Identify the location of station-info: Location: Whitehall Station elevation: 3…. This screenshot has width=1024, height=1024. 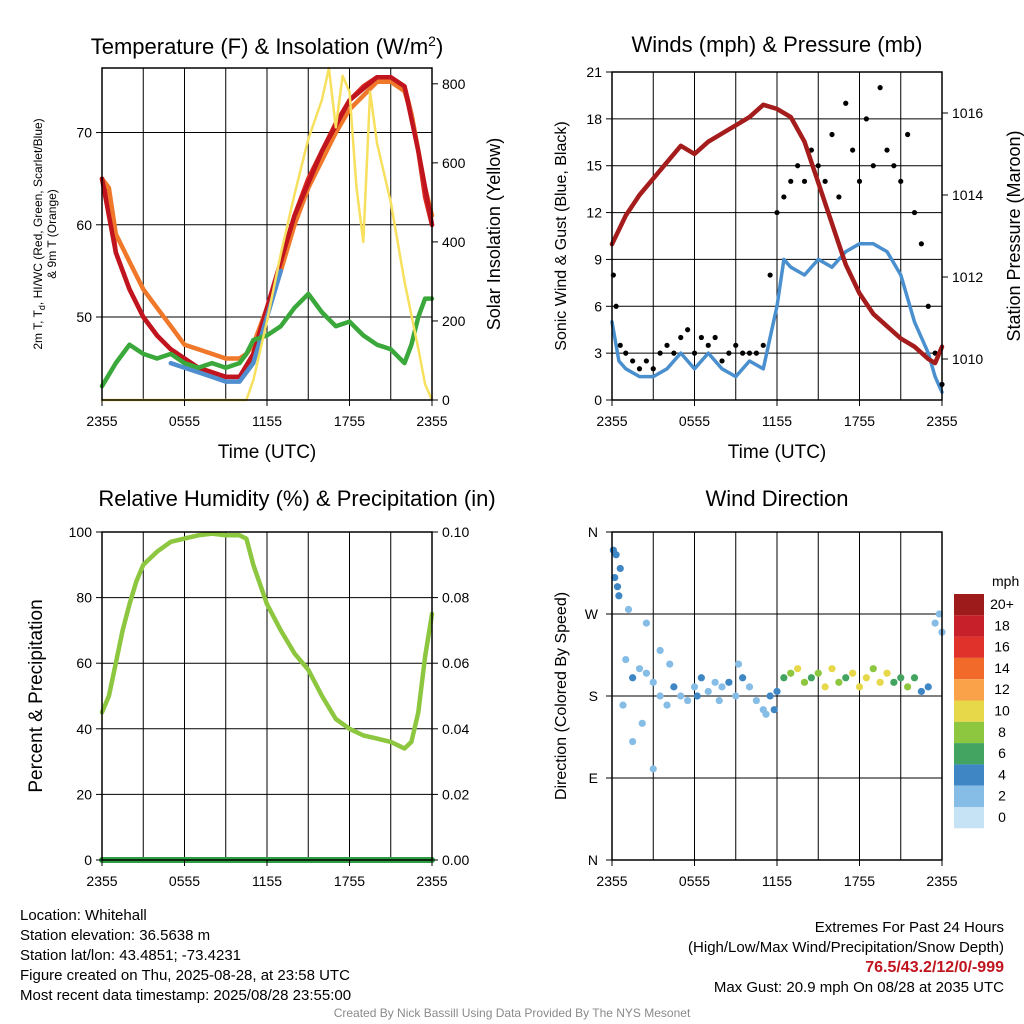
(185, 956).